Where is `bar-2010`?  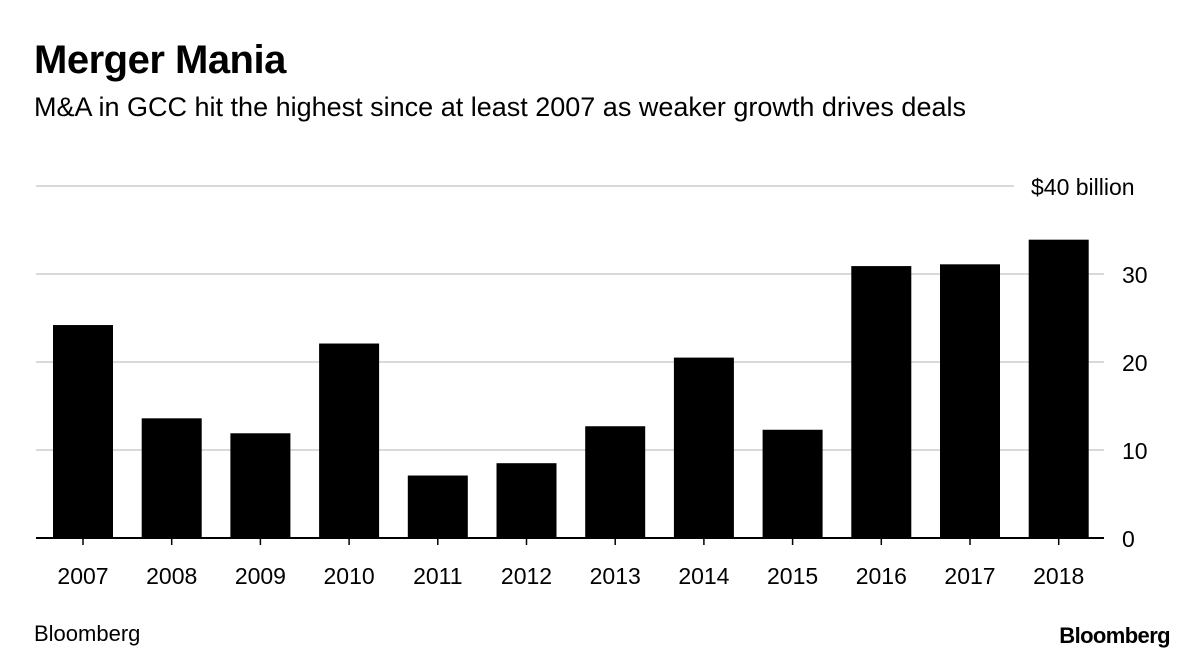
bar-2010 is located at coordinates (349, 440).